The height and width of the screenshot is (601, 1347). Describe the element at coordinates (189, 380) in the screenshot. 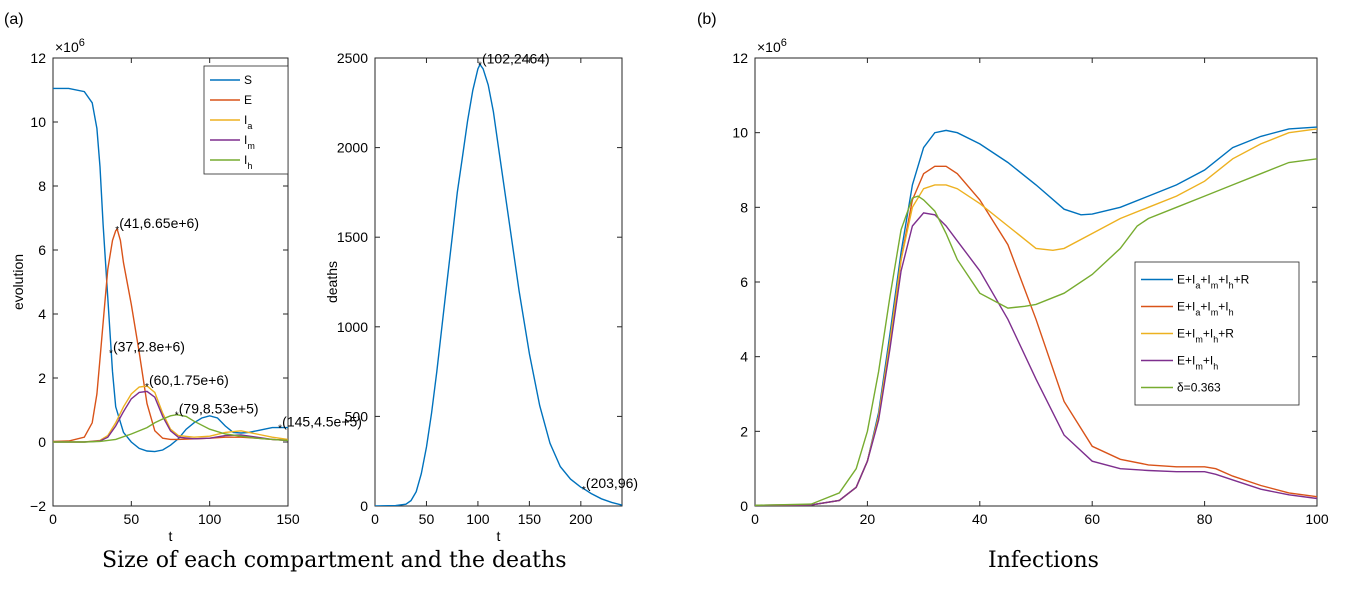

I see `data-annotation: (60,1.75e+6)` at that location.